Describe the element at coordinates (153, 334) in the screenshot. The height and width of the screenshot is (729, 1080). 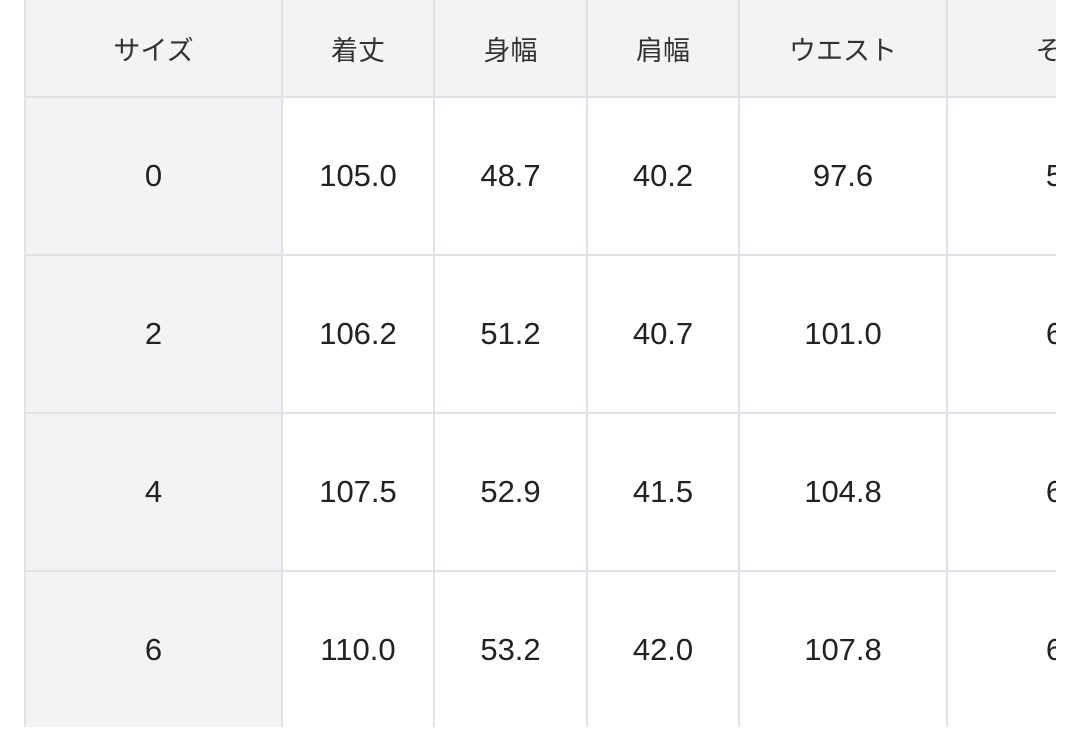
I see `size-cell: 2` at that location.